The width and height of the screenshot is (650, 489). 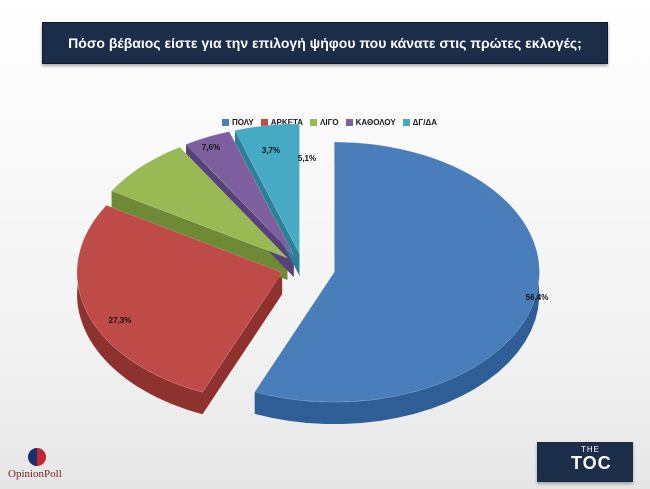 I want to click on legend-item-poly: ΠΟΛΥ, so click(x=238, y=122).